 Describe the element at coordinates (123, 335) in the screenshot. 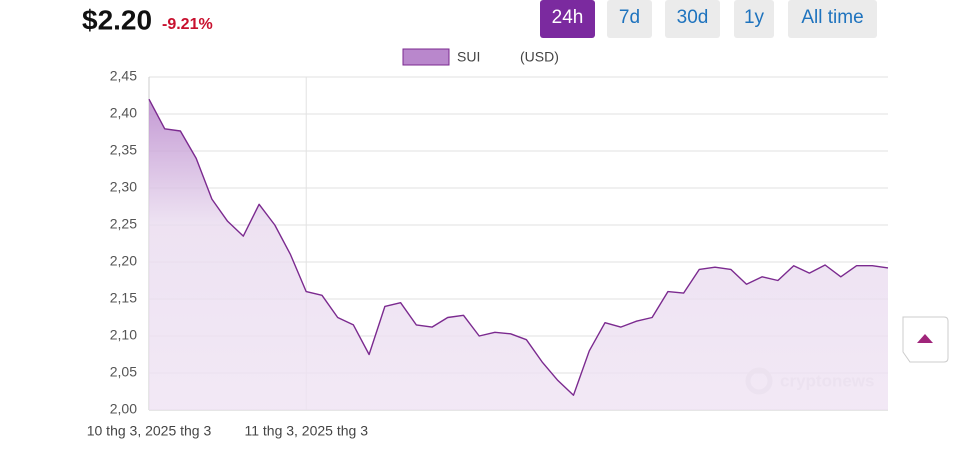

I see `y-tick-label: 2,10` at that location.